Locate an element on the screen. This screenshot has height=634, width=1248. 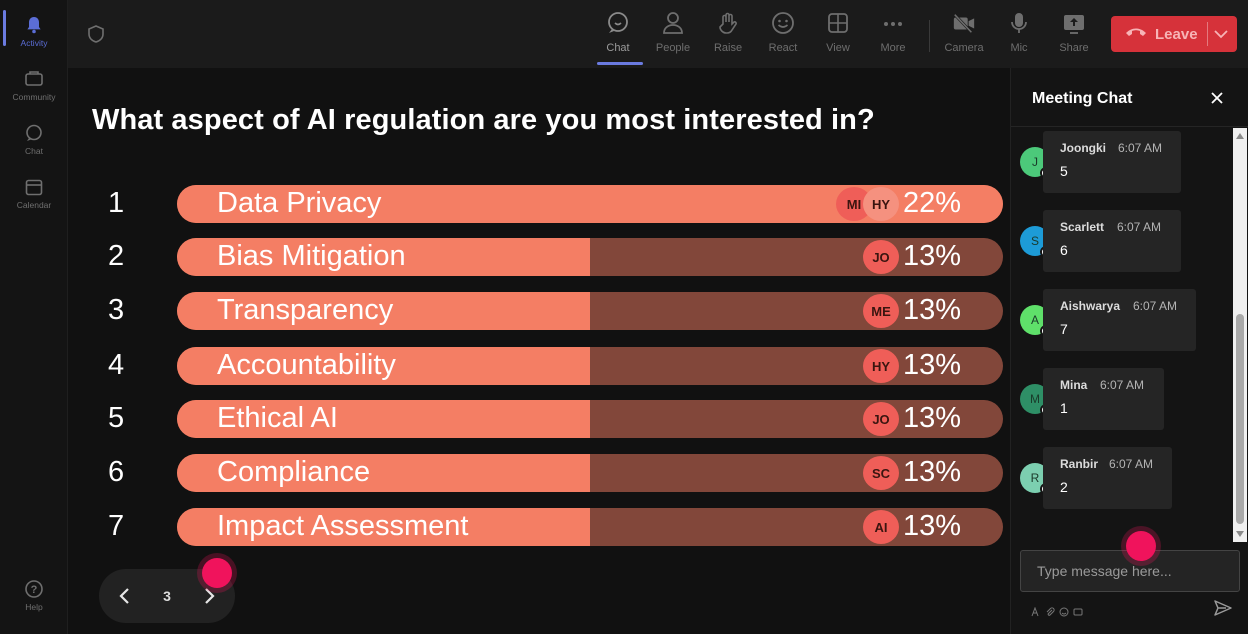
poll-option: 3 Transparency ME 13% is located at coordinates (539, 311).